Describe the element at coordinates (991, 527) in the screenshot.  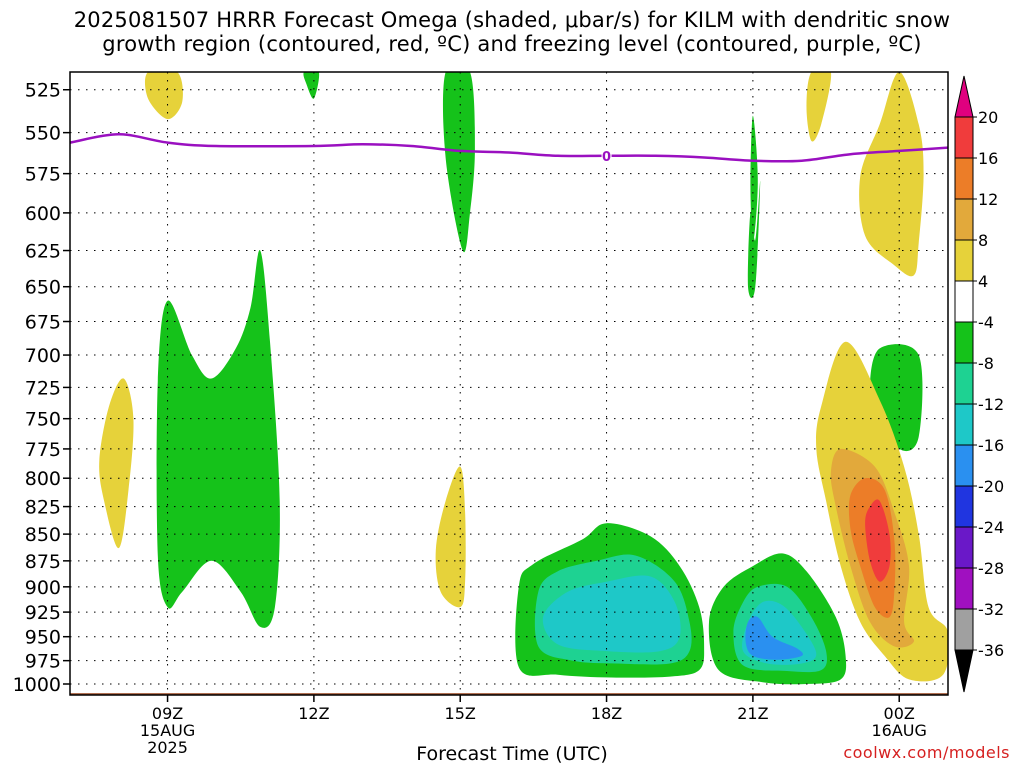
I see `colorbar-label-10: -24` at that location.